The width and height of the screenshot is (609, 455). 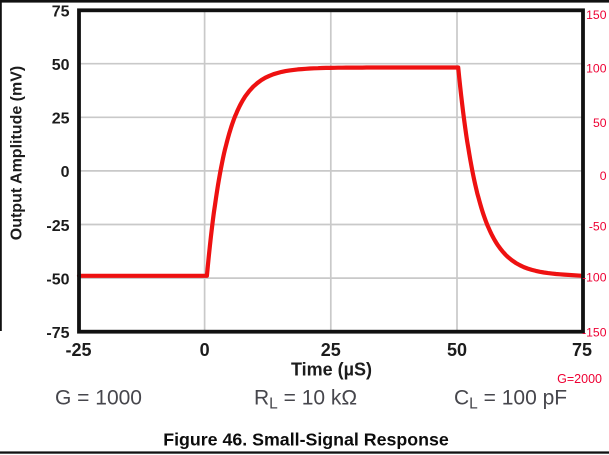 What do you see at coordinates (510, 400) in the screenshot?
I see `svg-text: CL = 100 pF` at bounding box center [510, 400].